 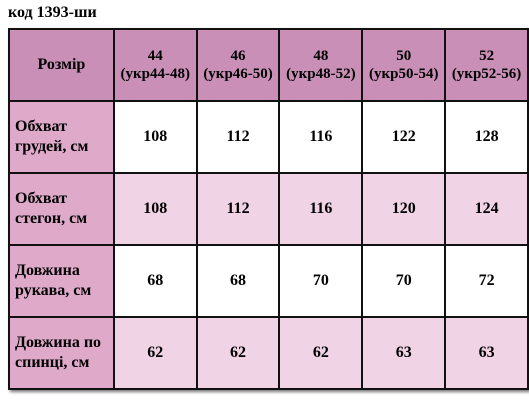 What do you see at coordinates (61, 353) in the screenshot?
I see `row-label: Довжина по спинці, см` at bounding box center [61, 353].